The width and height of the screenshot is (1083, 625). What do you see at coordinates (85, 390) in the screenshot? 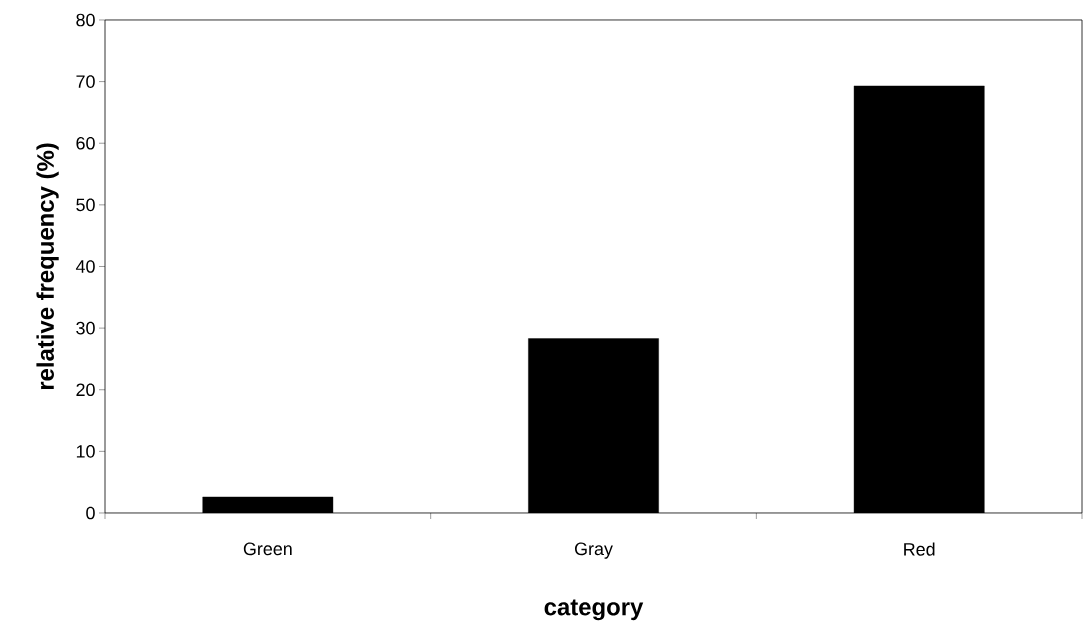
I see `y-tick-label: 20` at bounding box center [85, 390].